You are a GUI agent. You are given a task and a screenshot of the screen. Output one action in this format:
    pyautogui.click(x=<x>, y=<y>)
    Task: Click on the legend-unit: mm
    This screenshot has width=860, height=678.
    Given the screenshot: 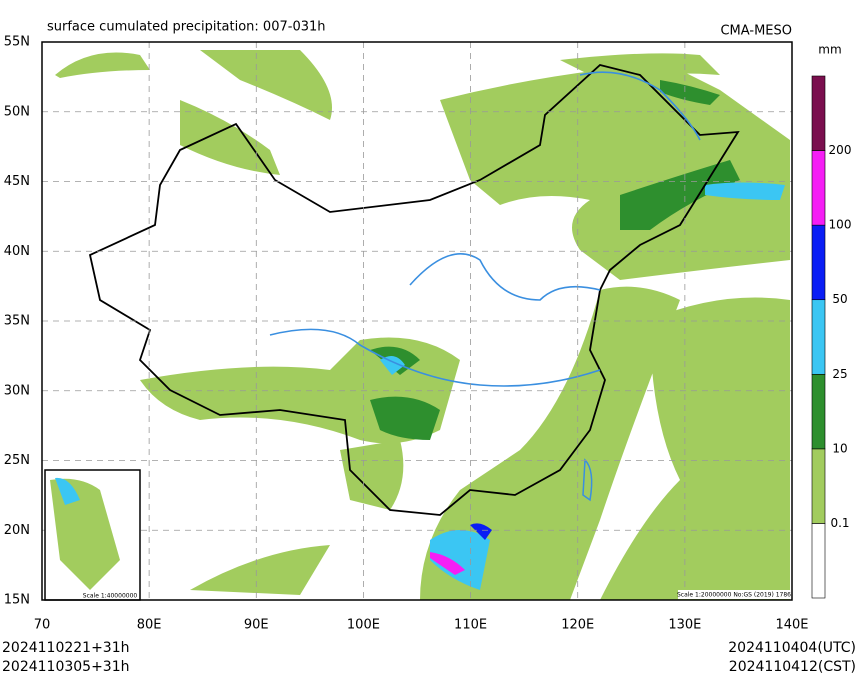 What is the action you would take?
    pyautogui.click(x=829, y=50)
    